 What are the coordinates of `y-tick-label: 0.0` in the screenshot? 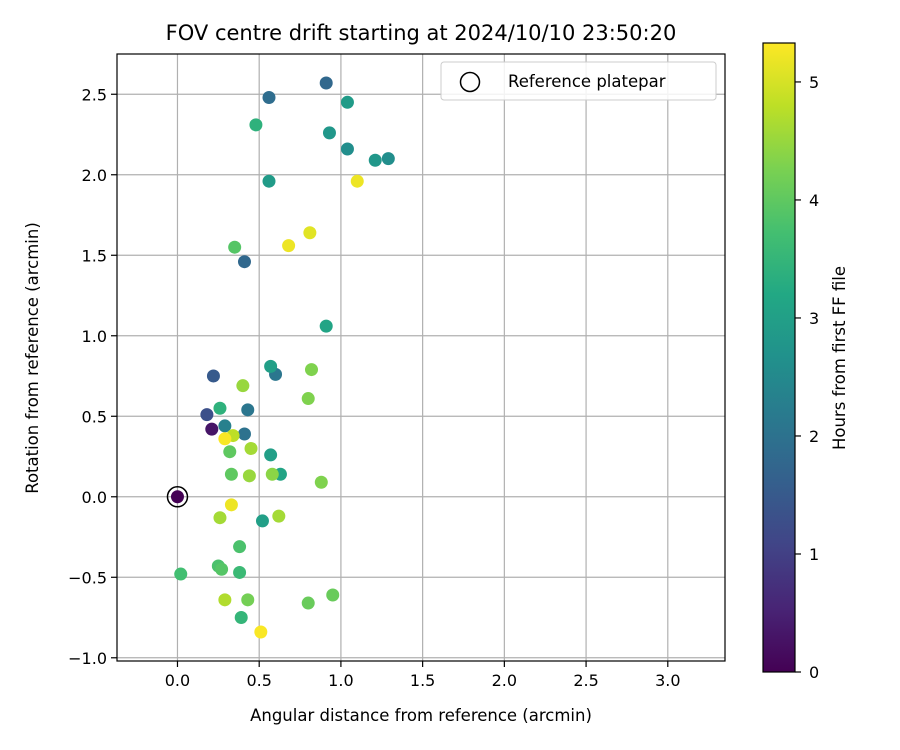 It's located at (94, 497).